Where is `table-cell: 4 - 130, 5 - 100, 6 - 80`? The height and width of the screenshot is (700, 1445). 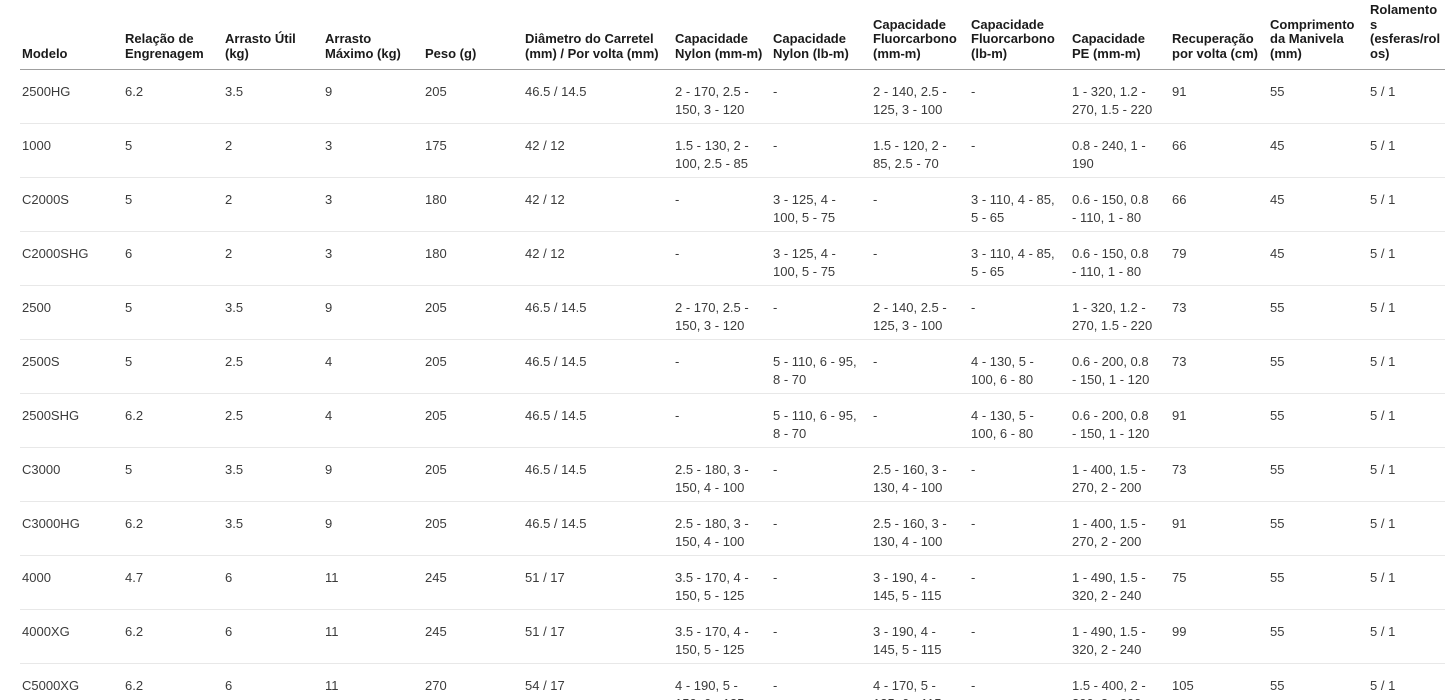
table-cell: 4 - 130, 5 - 100, 6 - 80 is located at coordinates (1021, 420).